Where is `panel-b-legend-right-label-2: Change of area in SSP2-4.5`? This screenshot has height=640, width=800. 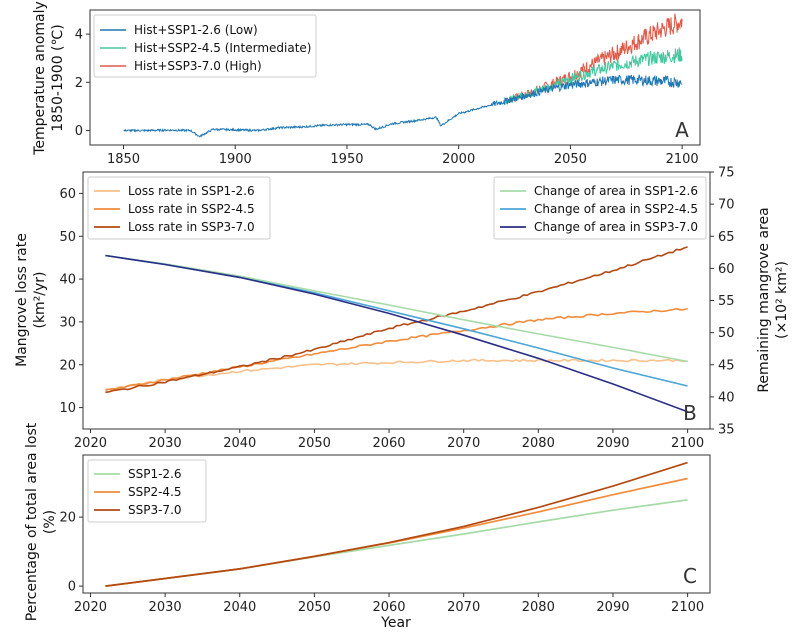 panel-b-legend-right-label-2: Change of area in SSP2-4.5 is located at coordinates (616, 209).